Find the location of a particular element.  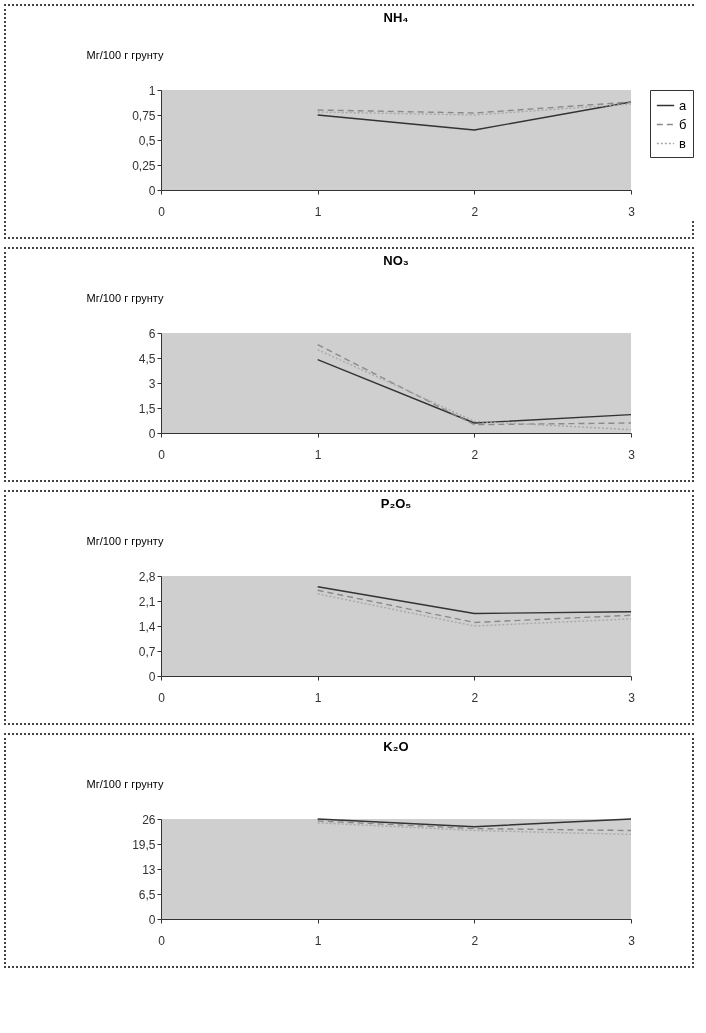

y-tick-label: 6,5 is located at coordinates (147, 894).